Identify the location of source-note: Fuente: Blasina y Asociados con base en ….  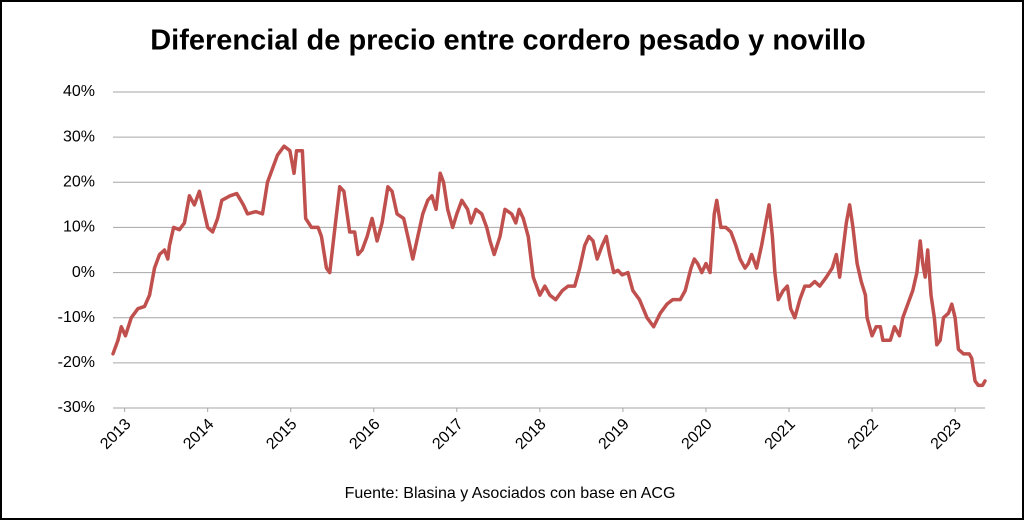
(510, 493).